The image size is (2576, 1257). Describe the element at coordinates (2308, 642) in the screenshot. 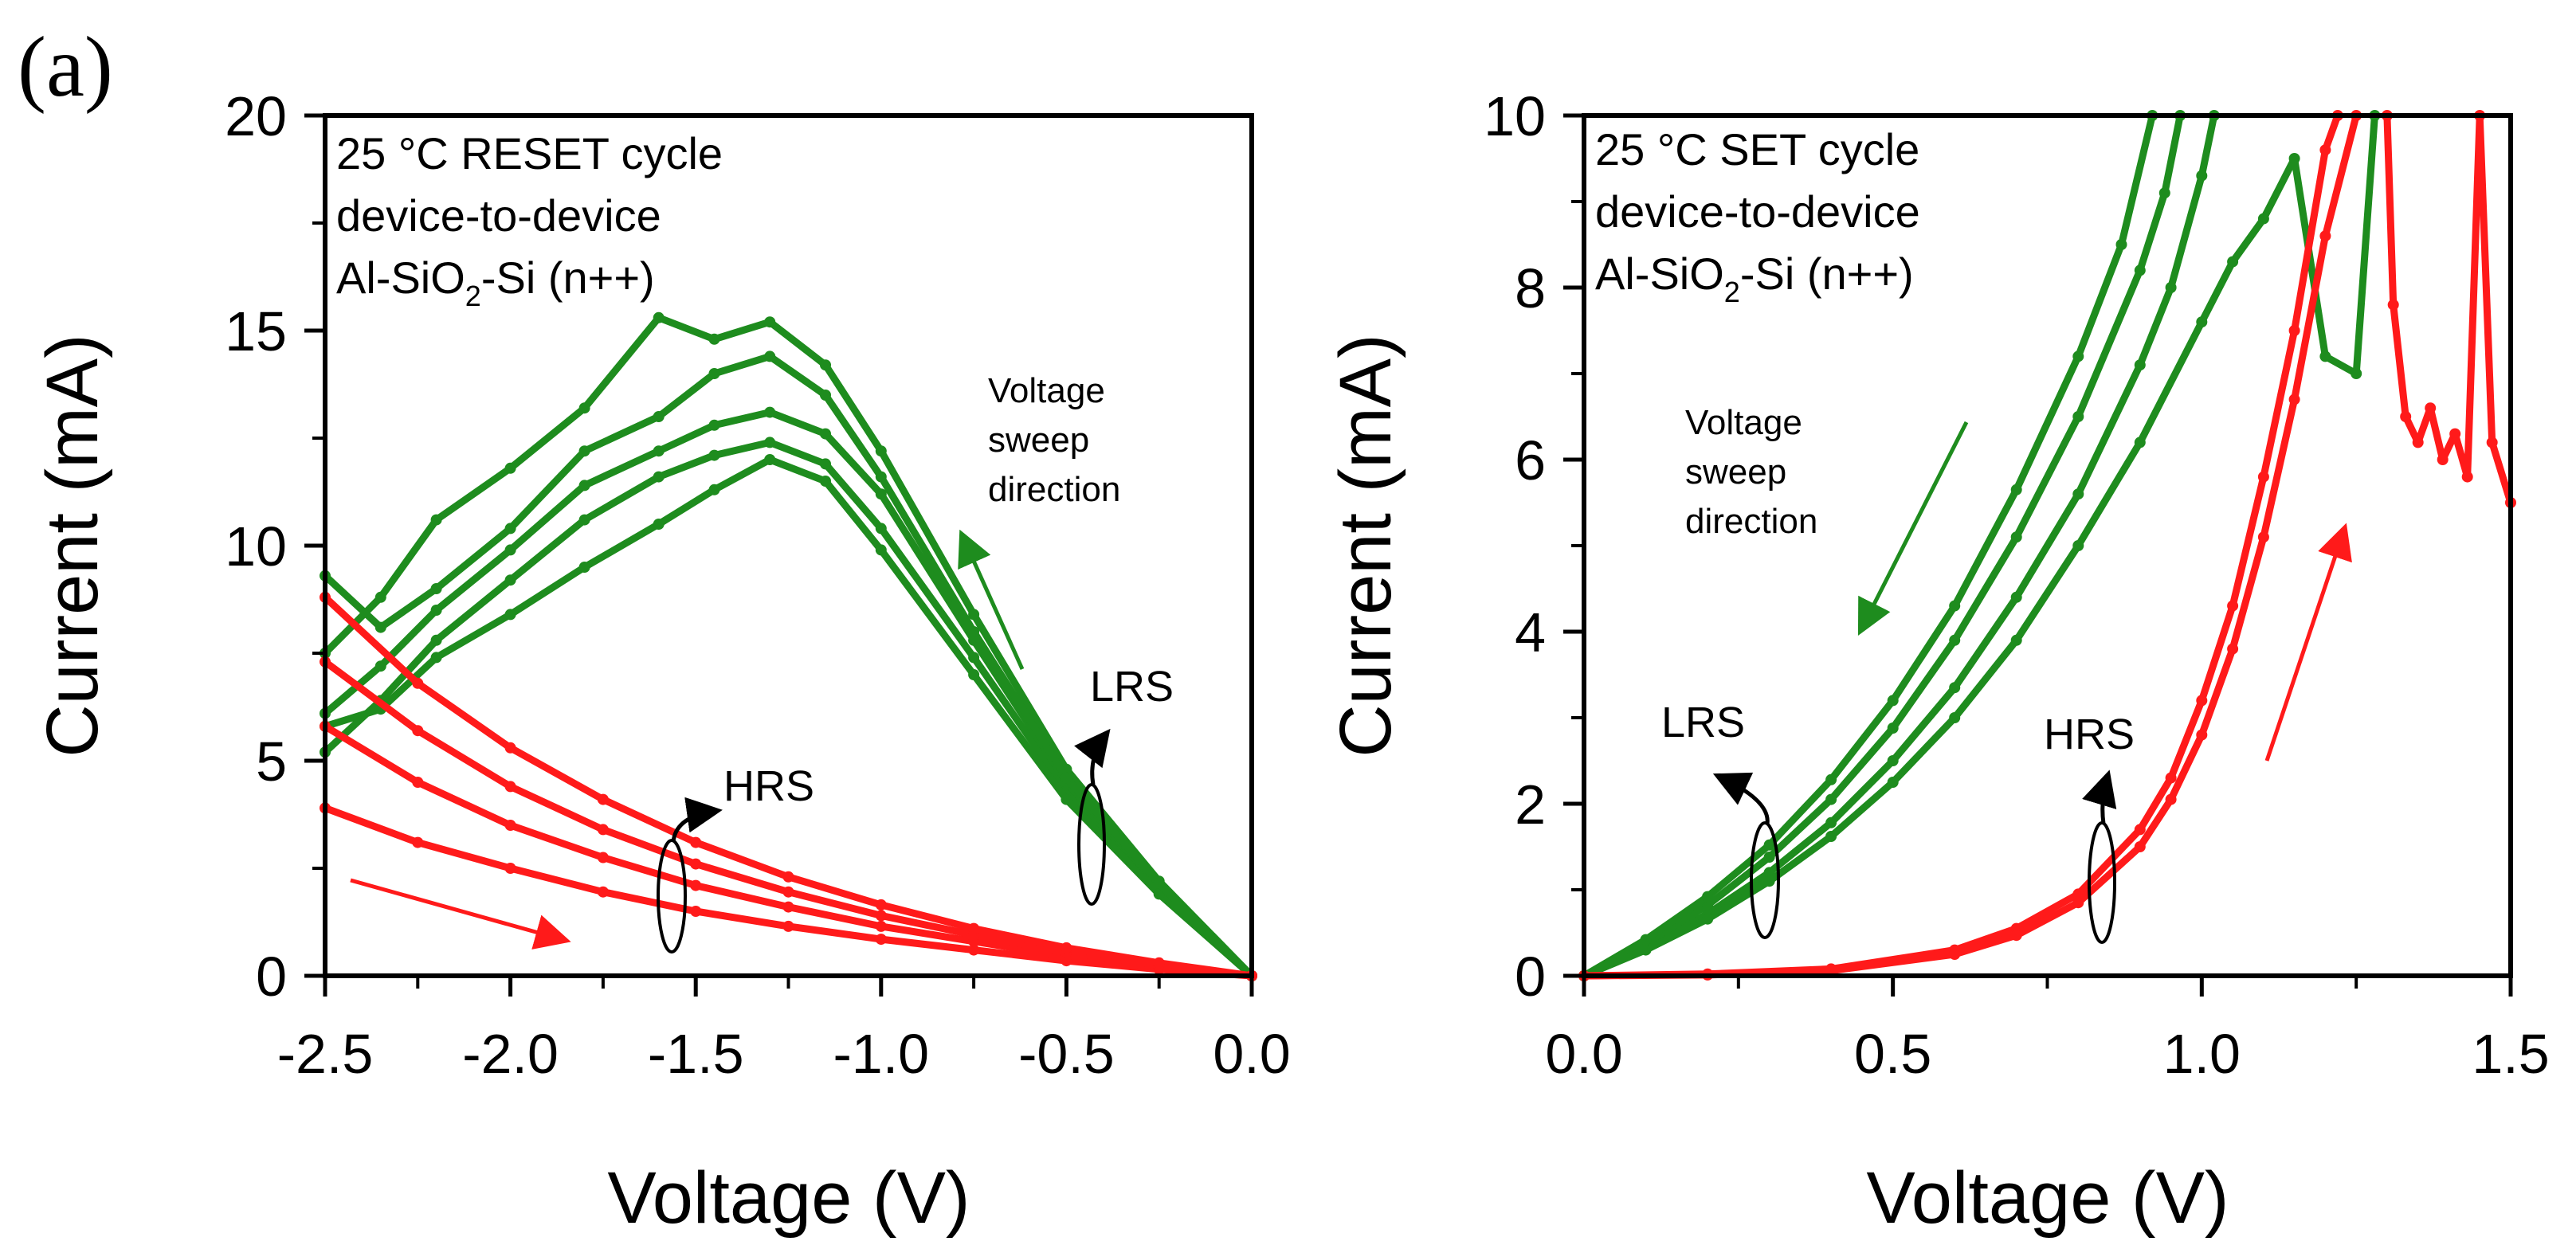

I see `set-red-direction-arrow` at that location.